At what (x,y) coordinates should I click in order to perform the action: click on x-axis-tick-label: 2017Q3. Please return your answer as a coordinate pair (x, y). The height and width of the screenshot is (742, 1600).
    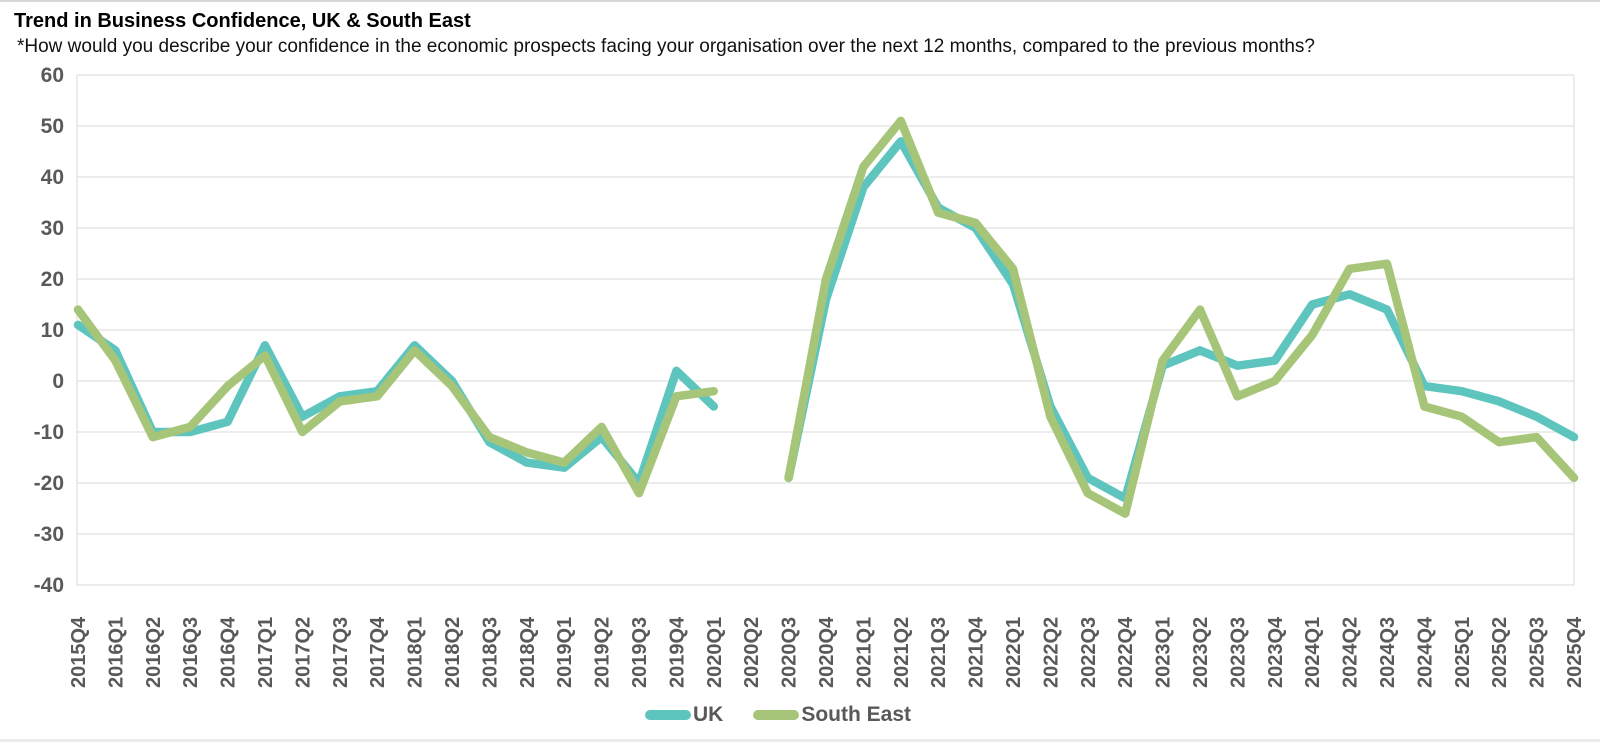
    Looking at the image, I should click on (341, 652).